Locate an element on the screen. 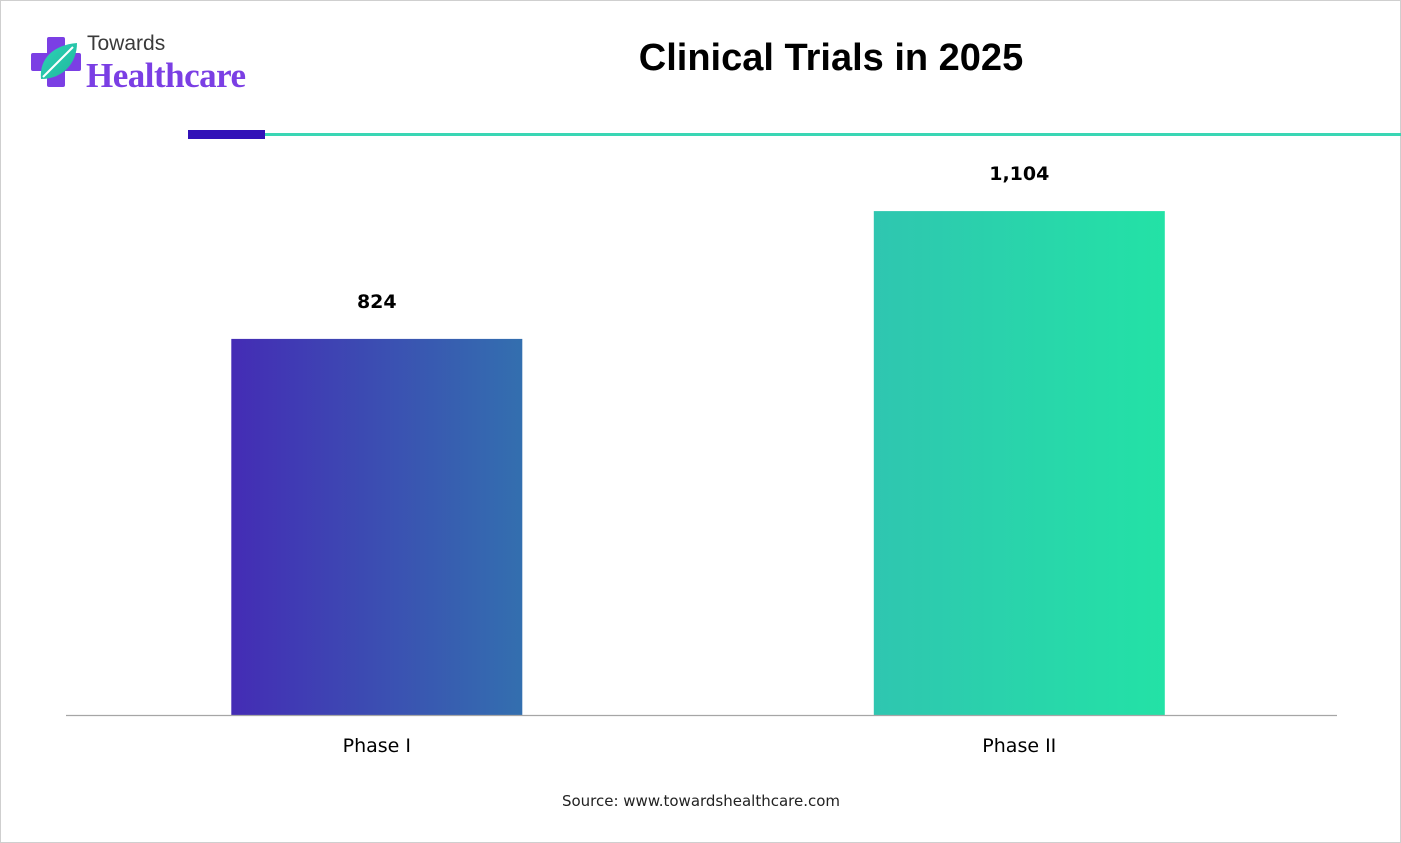 Image resolution: width=1401 pixels, height=843 pixels. x-tick-label: Phase II is located at coordinates (1019, 746).